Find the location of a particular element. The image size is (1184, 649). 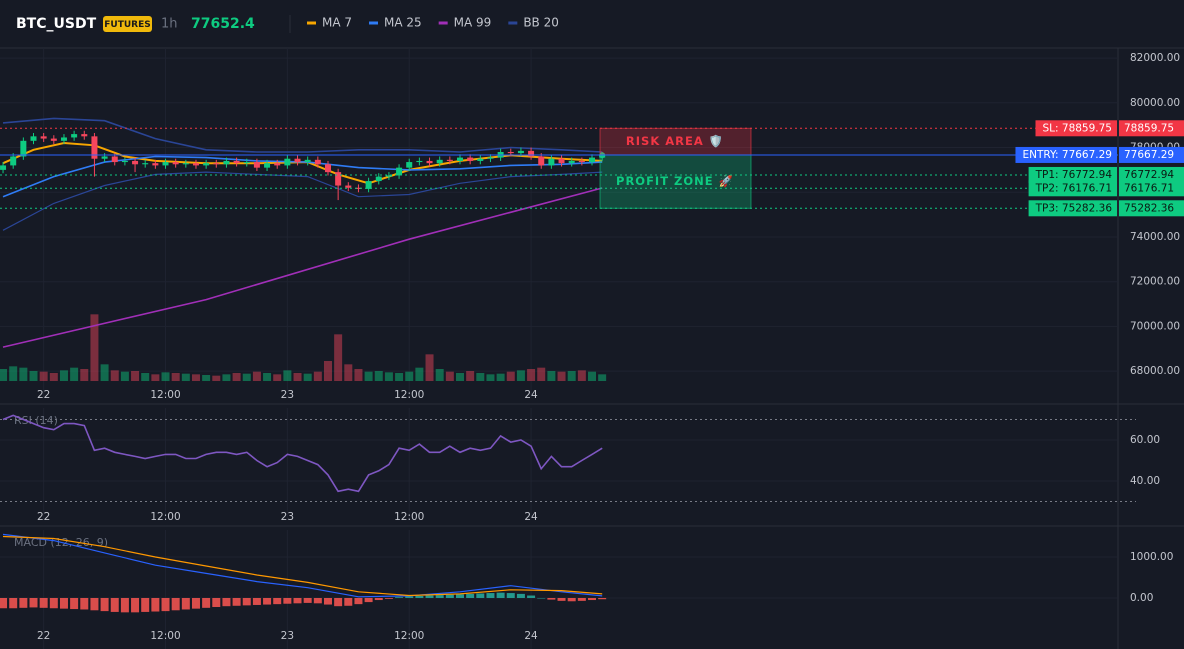

y-tick-label: 72000.00 is located at coordinates (1155, 282).